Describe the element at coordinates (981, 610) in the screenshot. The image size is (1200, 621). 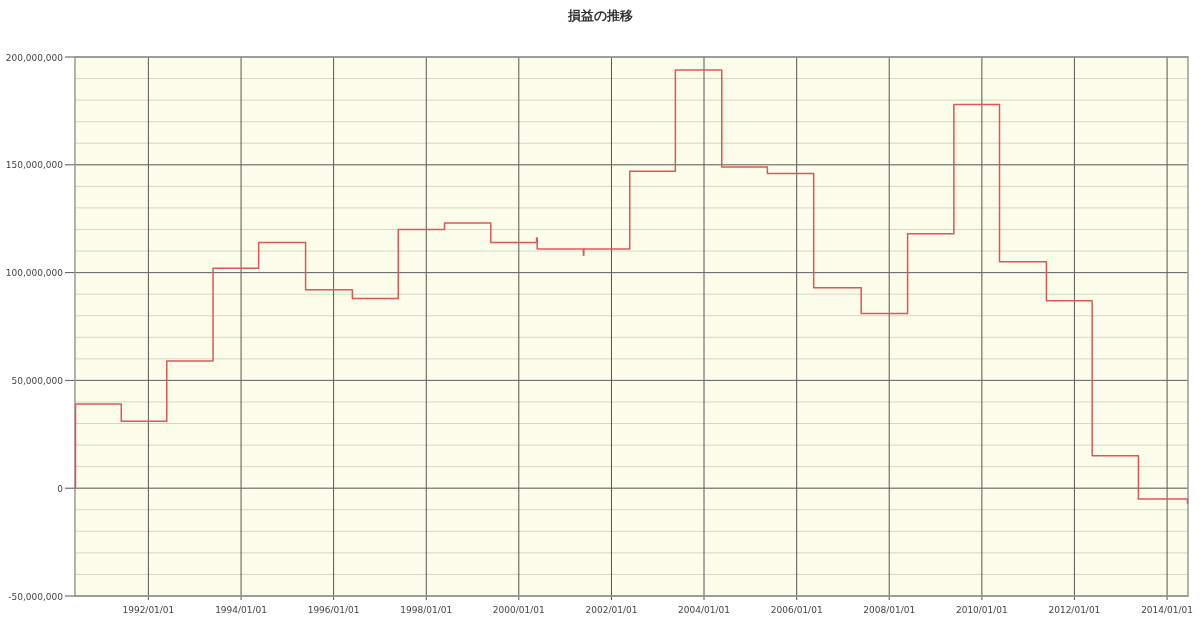
I see `x-tick-label: 2010/01/01` at that location.